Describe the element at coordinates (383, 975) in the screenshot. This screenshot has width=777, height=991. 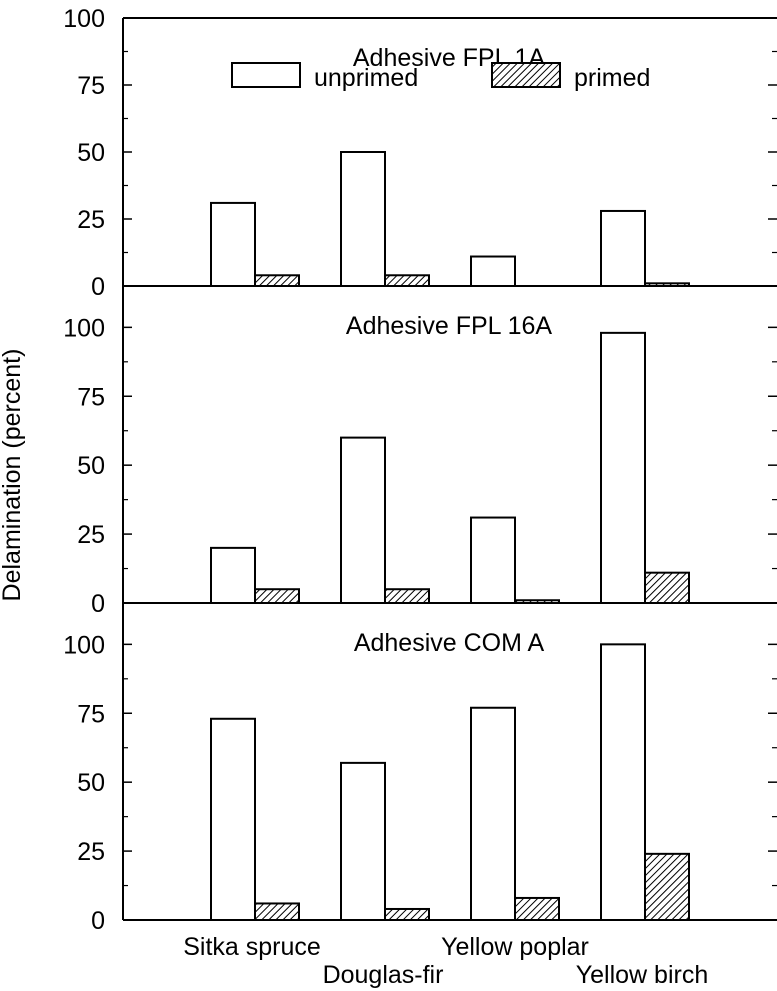
I see `x-category-label: Douglas-fir` at that location.